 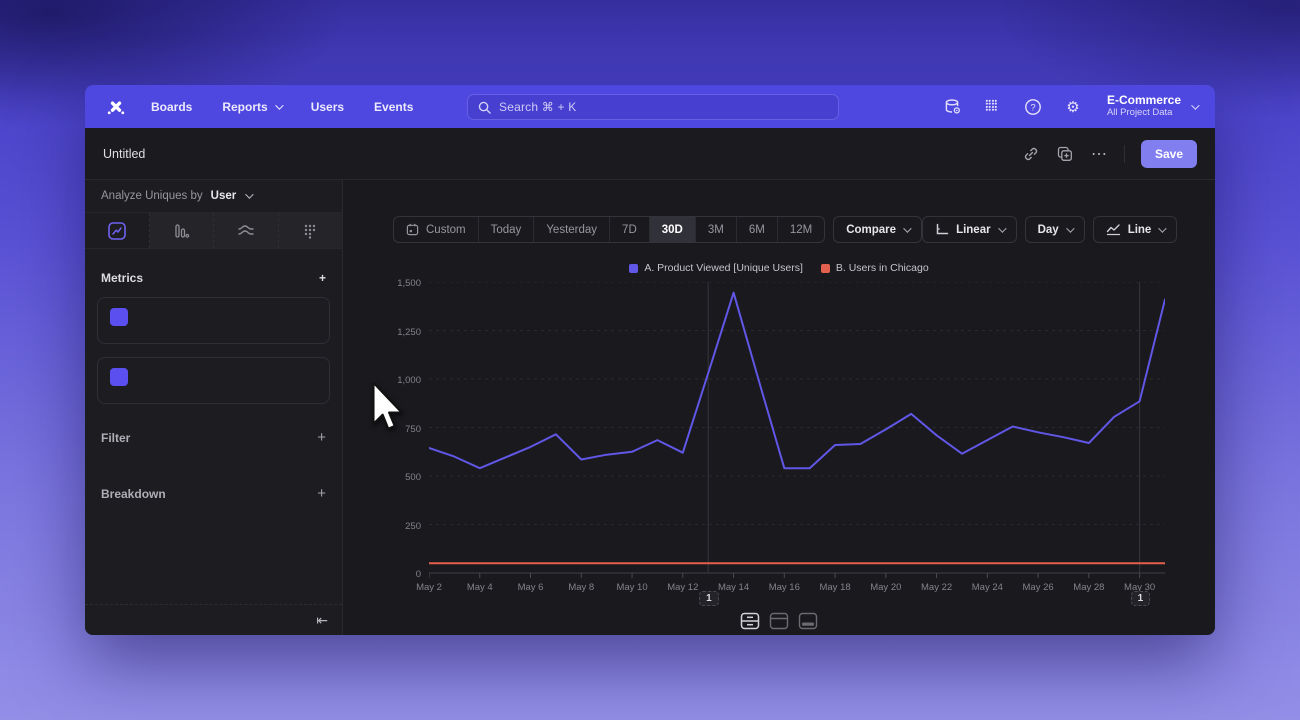 What do you see at coordinates (683, 587) in the screenshot?
I see `x-tick-label: May 12` at bounding box center [683, 587].